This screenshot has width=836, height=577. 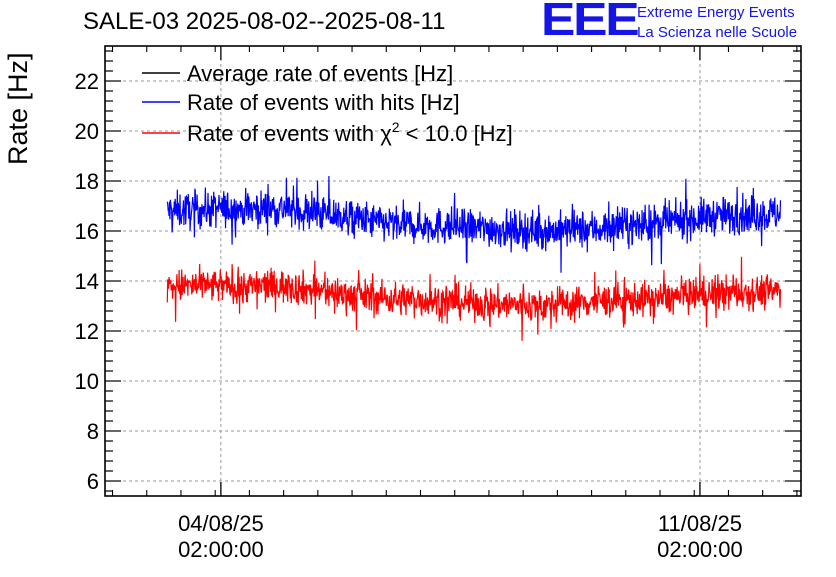 What do you see at coordinates (18, 108) in the screenshot?
I see `y-axis-label: Rate [Hz]` at bounding box center [18, 108].